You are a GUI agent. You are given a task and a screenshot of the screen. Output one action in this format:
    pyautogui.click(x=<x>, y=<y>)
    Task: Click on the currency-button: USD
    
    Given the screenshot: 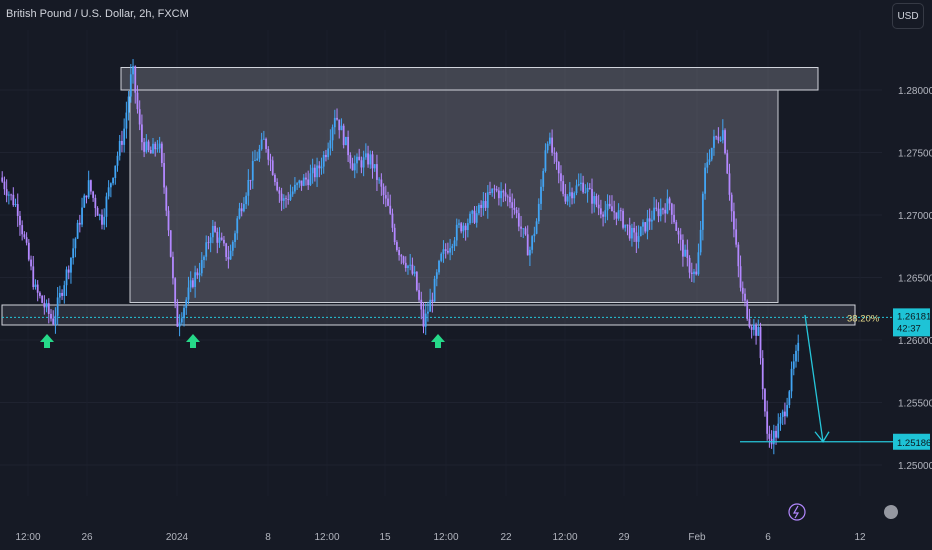 What is the action you would take?
    pyautogui.click(x=908, y=16)
    